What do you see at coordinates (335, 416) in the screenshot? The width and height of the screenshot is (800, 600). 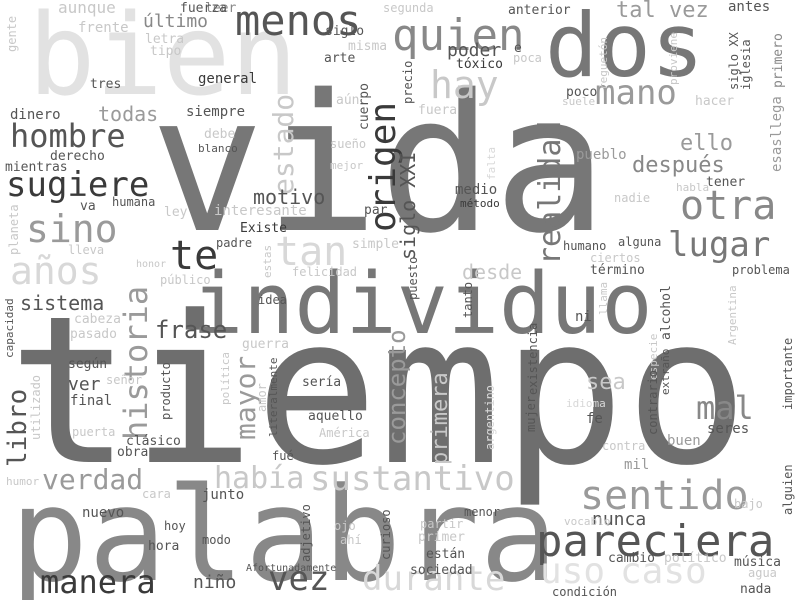 I see `word-aquello: aquello` at bounding box center [335, 416].